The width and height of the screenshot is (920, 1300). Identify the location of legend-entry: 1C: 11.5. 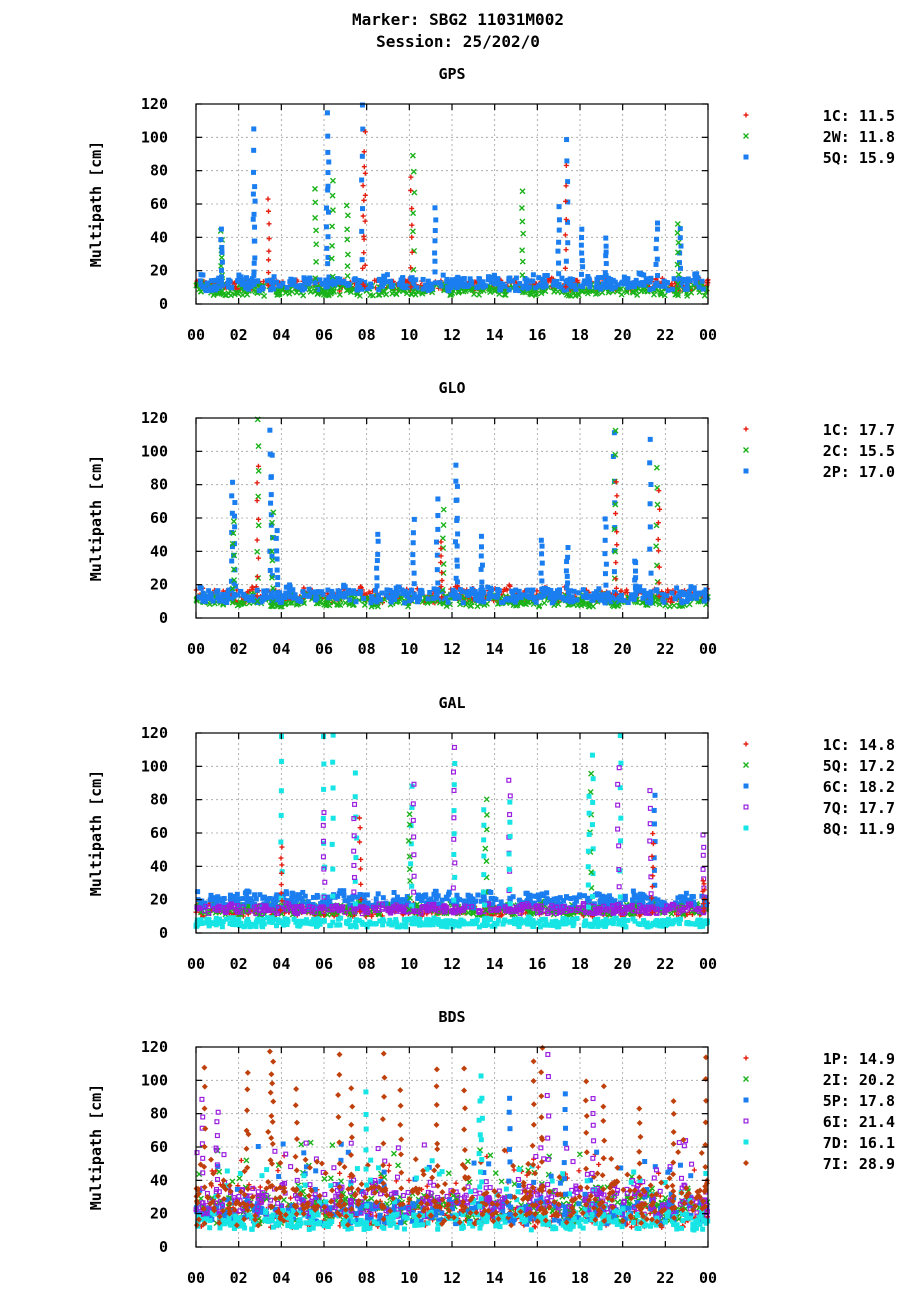
(819, 116).